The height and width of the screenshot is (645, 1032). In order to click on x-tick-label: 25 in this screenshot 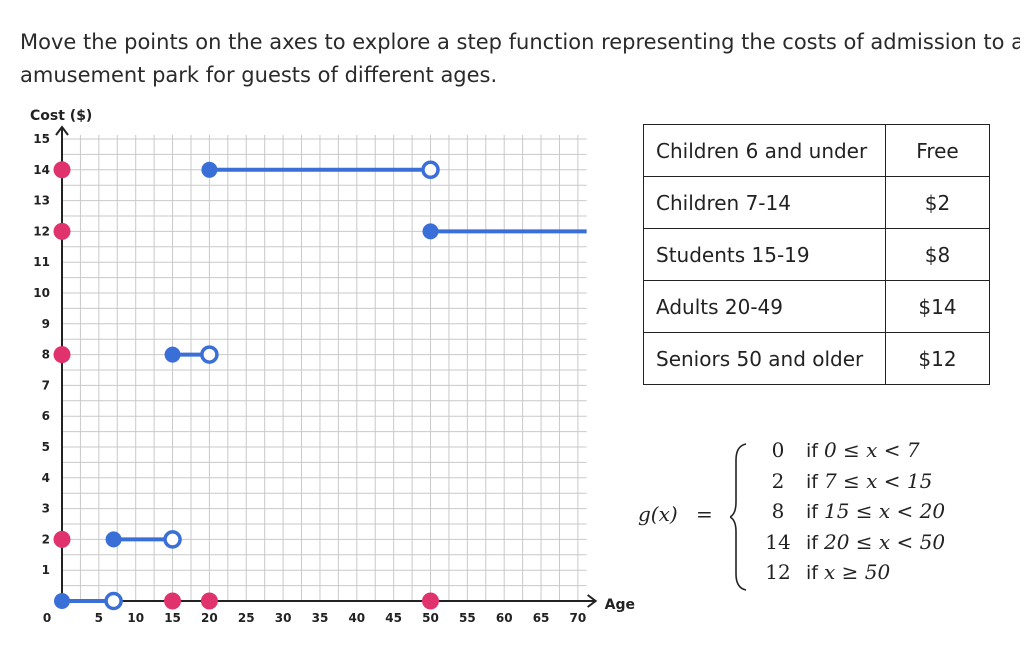, I will do `click(246, 618)`.